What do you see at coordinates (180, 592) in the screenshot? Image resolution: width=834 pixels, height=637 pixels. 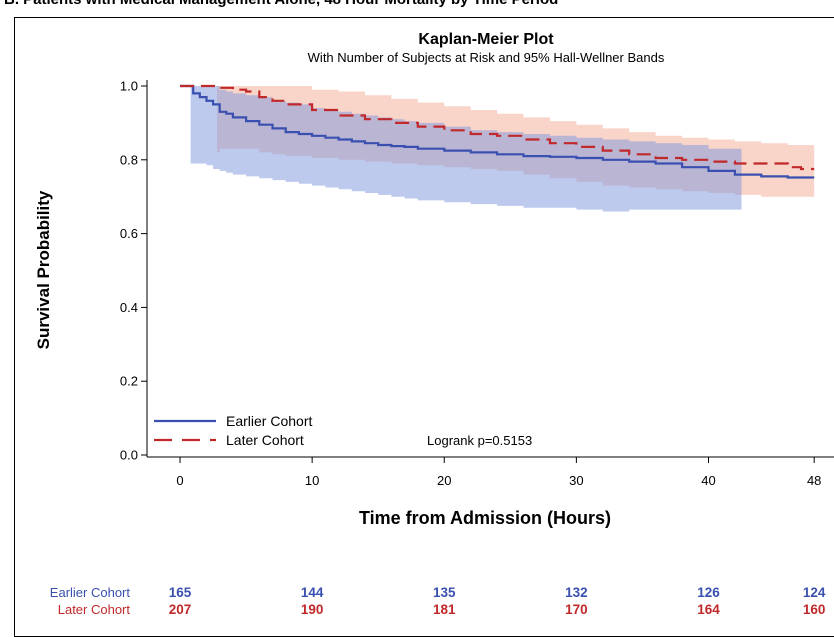 I see `at-risk-count: 165` at bounding box center [180, 592].